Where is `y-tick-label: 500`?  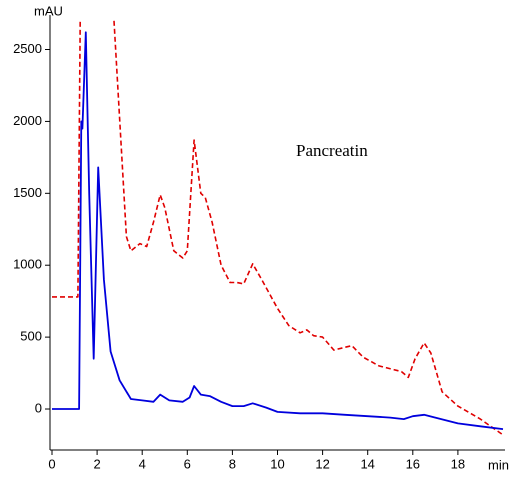
y-tick-label: 500 is located at coordinates (31, 336).